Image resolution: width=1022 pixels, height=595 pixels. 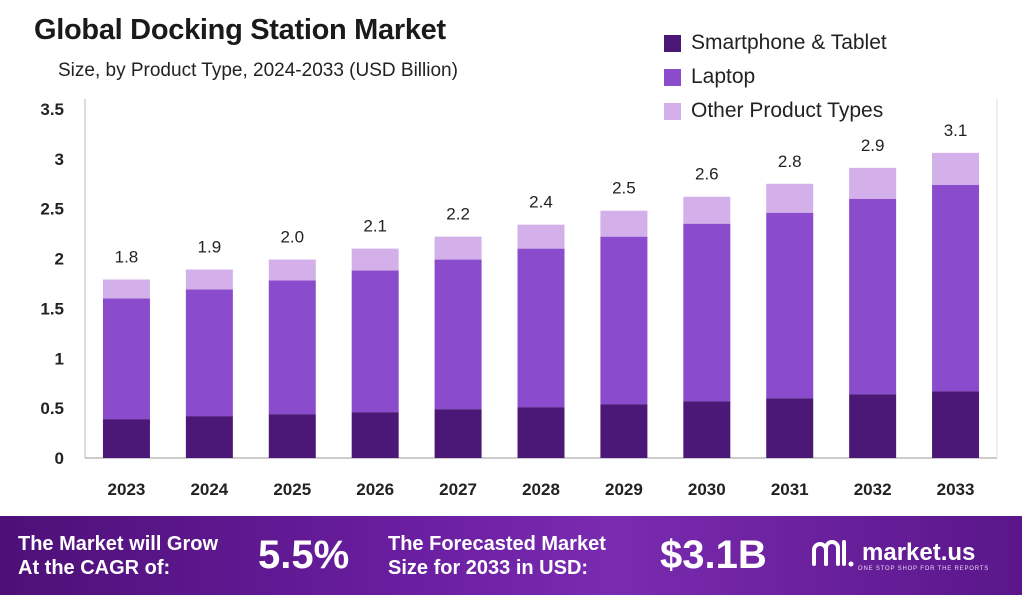 I want to click on forecast-value: $3.1B, so click(x=713, y=555).